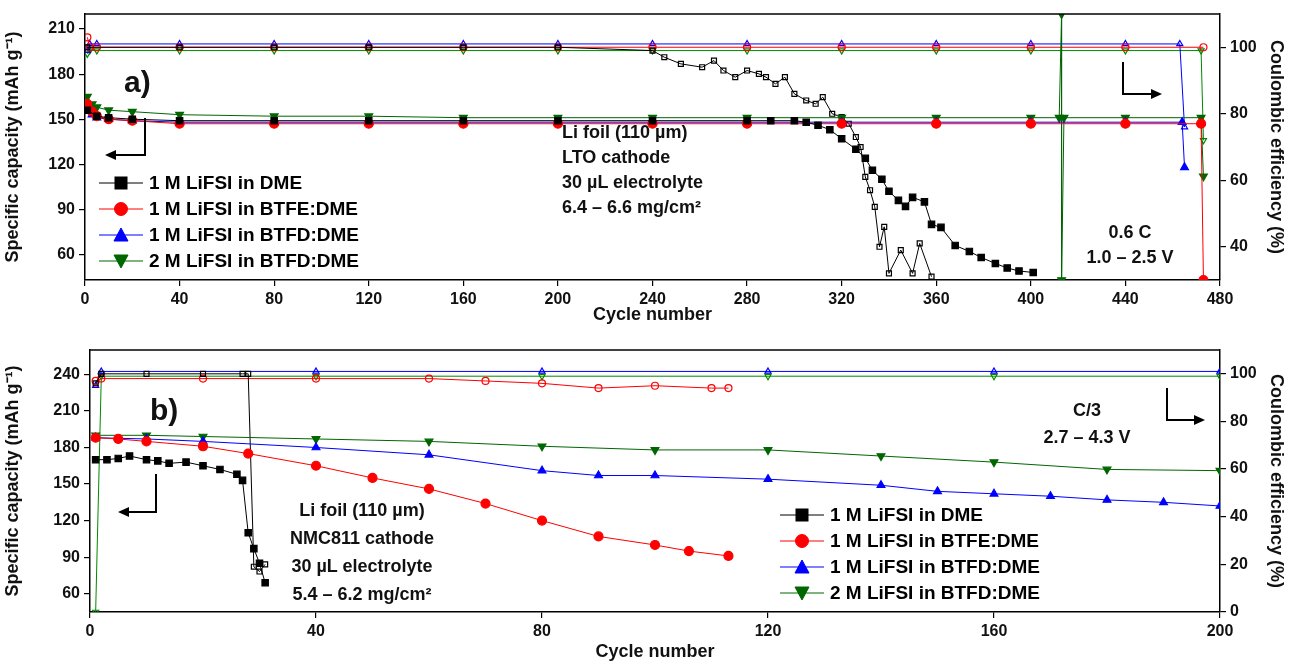 This screenshot has width=1289, height=667. What do you see at coordinates (1220, 299) in the screenshot?
I see `x-tick-label: 480` at bounding box center [1220, 299].